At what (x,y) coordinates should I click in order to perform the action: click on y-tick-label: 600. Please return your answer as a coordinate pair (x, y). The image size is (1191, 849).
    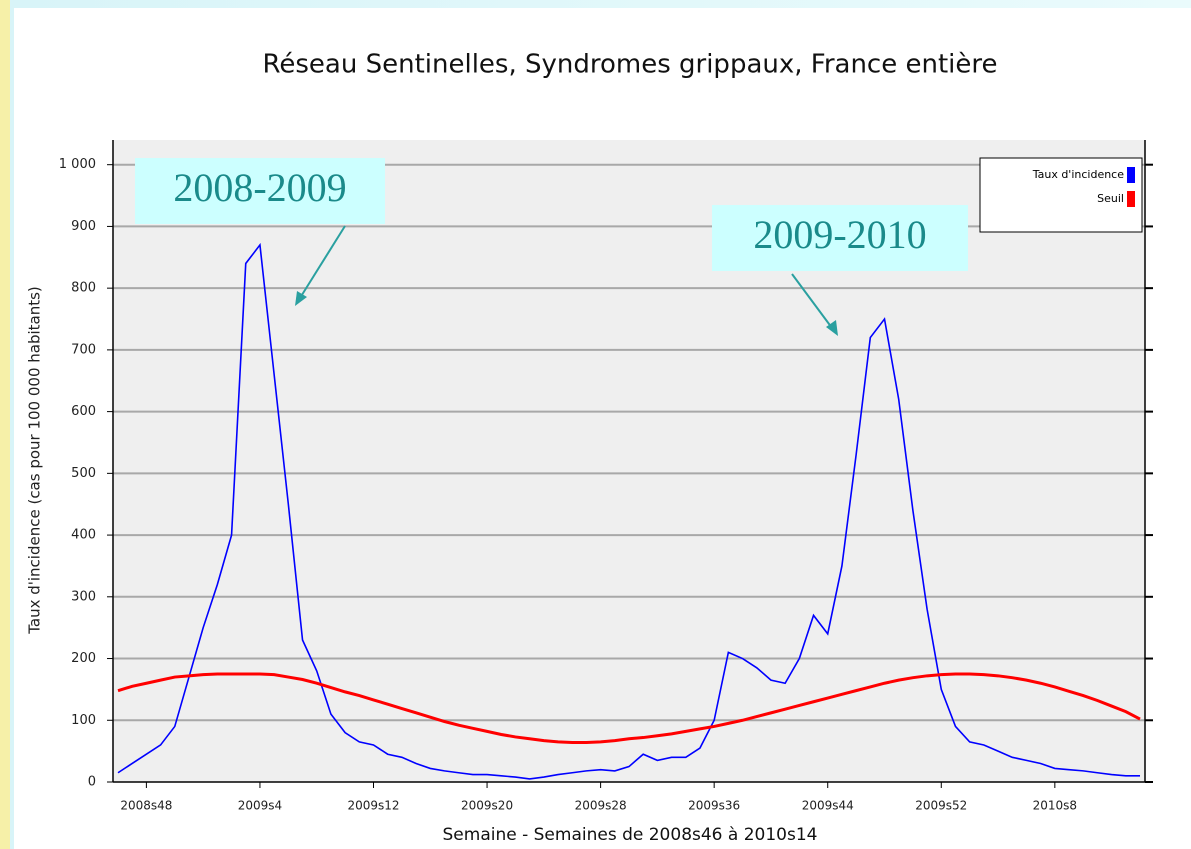
    Looking at the image, I should click on (83, 411).